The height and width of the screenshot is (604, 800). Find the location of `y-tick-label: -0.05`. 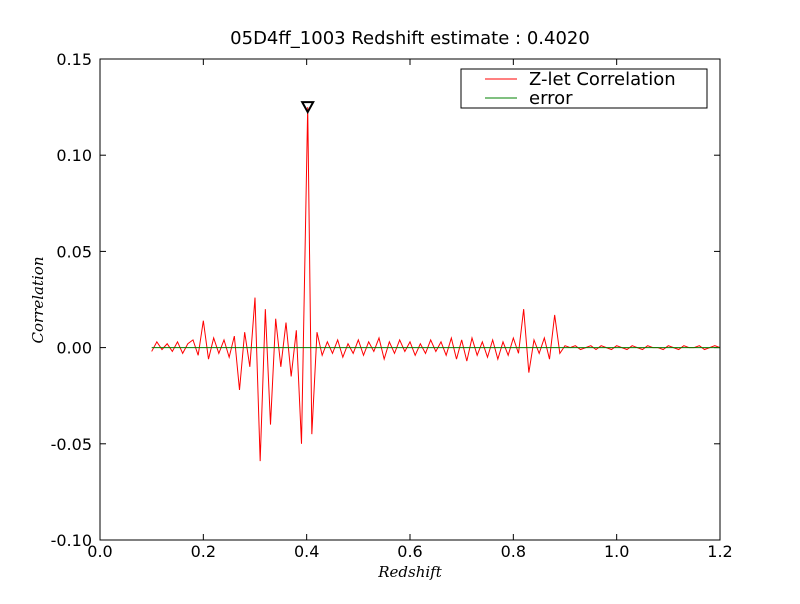

y-tick-label: -0.05 is located at coordinates (71, 444).